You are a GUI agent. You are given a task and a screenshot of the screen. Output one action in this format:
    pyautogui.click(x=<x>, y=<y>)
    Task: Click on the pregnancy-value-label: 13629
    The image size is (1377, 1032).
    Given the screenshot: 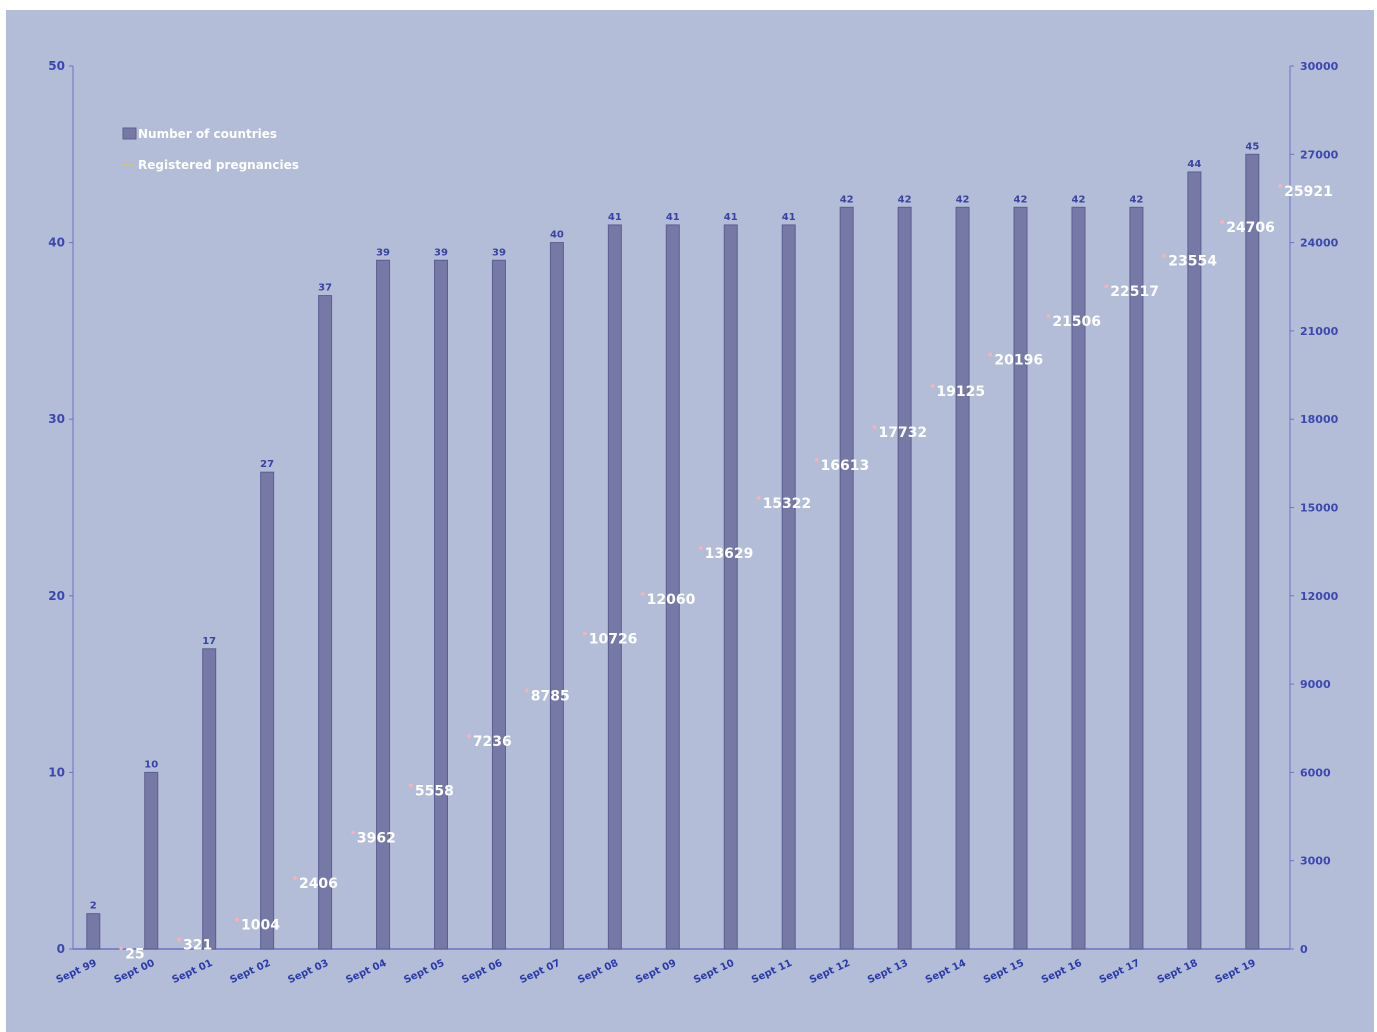 What is the action you would take?
    pyautogui.click(x=729, y=554)
    